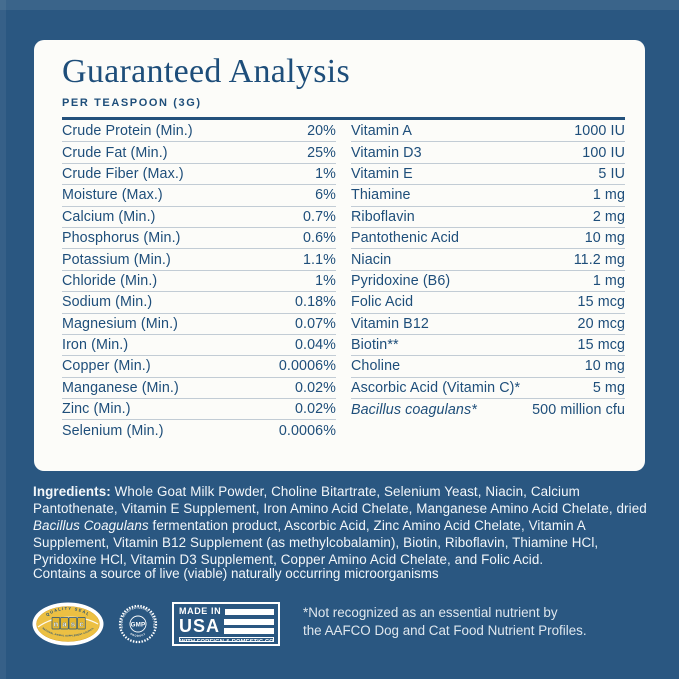  I want to click on nutrient-label: Vitamin A, so click(382, 131).